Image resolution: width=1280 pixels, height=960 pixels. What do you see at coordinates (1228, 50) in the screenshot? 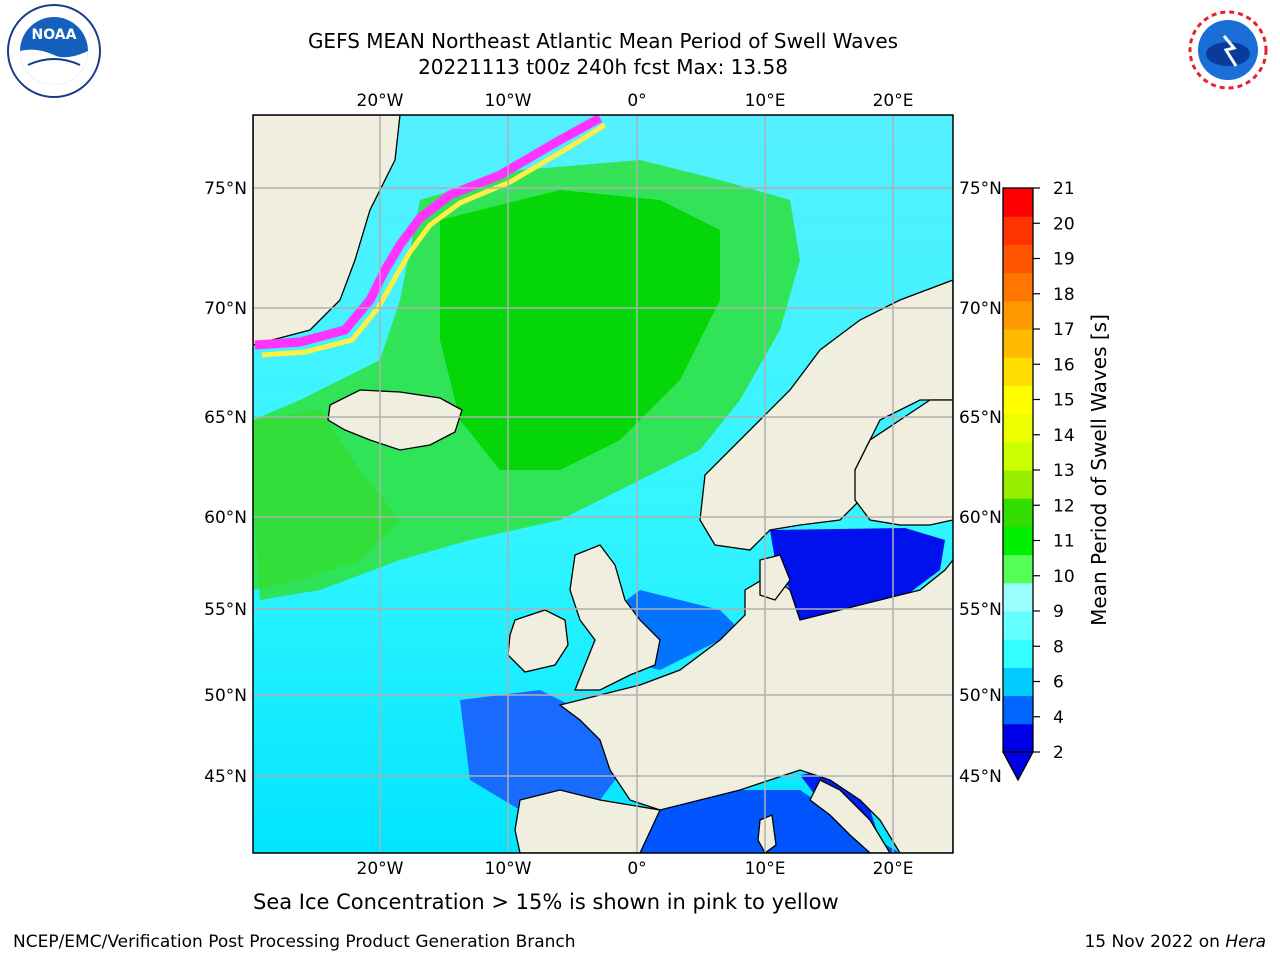
I see `nws-logo` at bounding box center [1228, 50].